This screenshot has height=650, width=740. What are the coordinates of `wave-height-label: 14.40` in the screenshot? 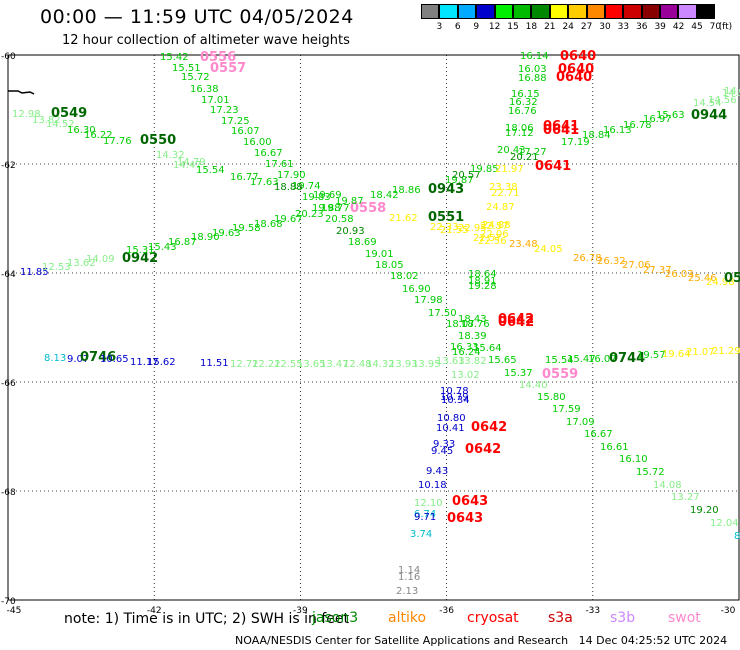 It's located at (533, 385).